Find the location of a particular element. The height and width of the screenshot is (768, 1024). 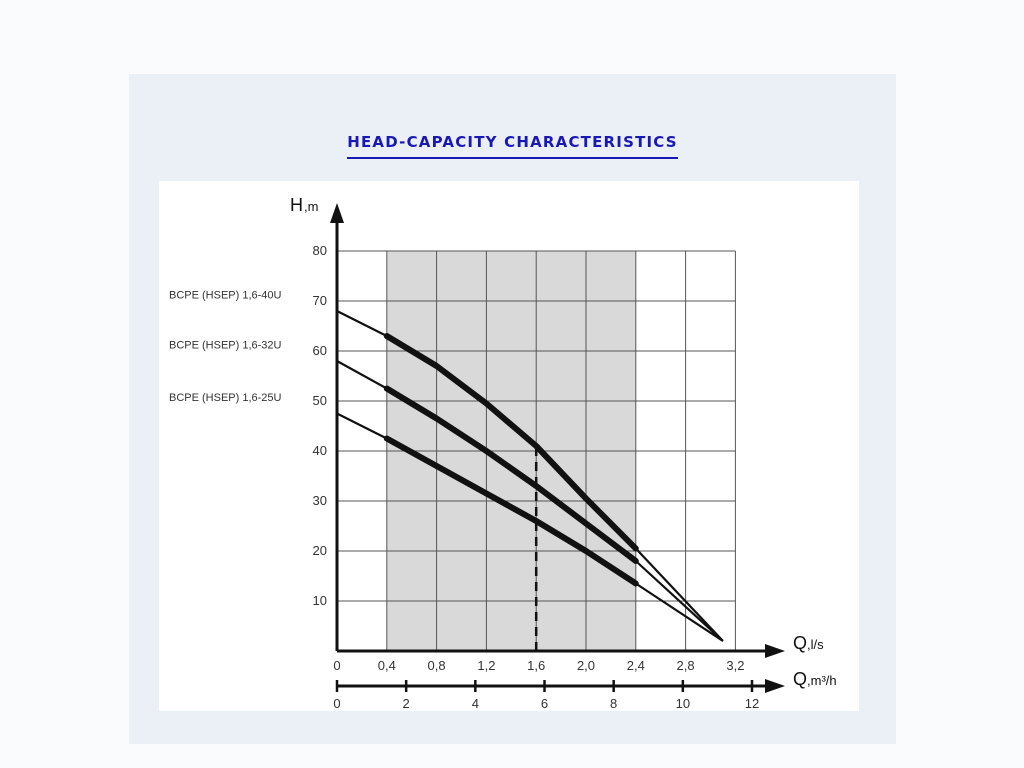

x-tick-label: 0,4 is located at coordinates (387, 665).